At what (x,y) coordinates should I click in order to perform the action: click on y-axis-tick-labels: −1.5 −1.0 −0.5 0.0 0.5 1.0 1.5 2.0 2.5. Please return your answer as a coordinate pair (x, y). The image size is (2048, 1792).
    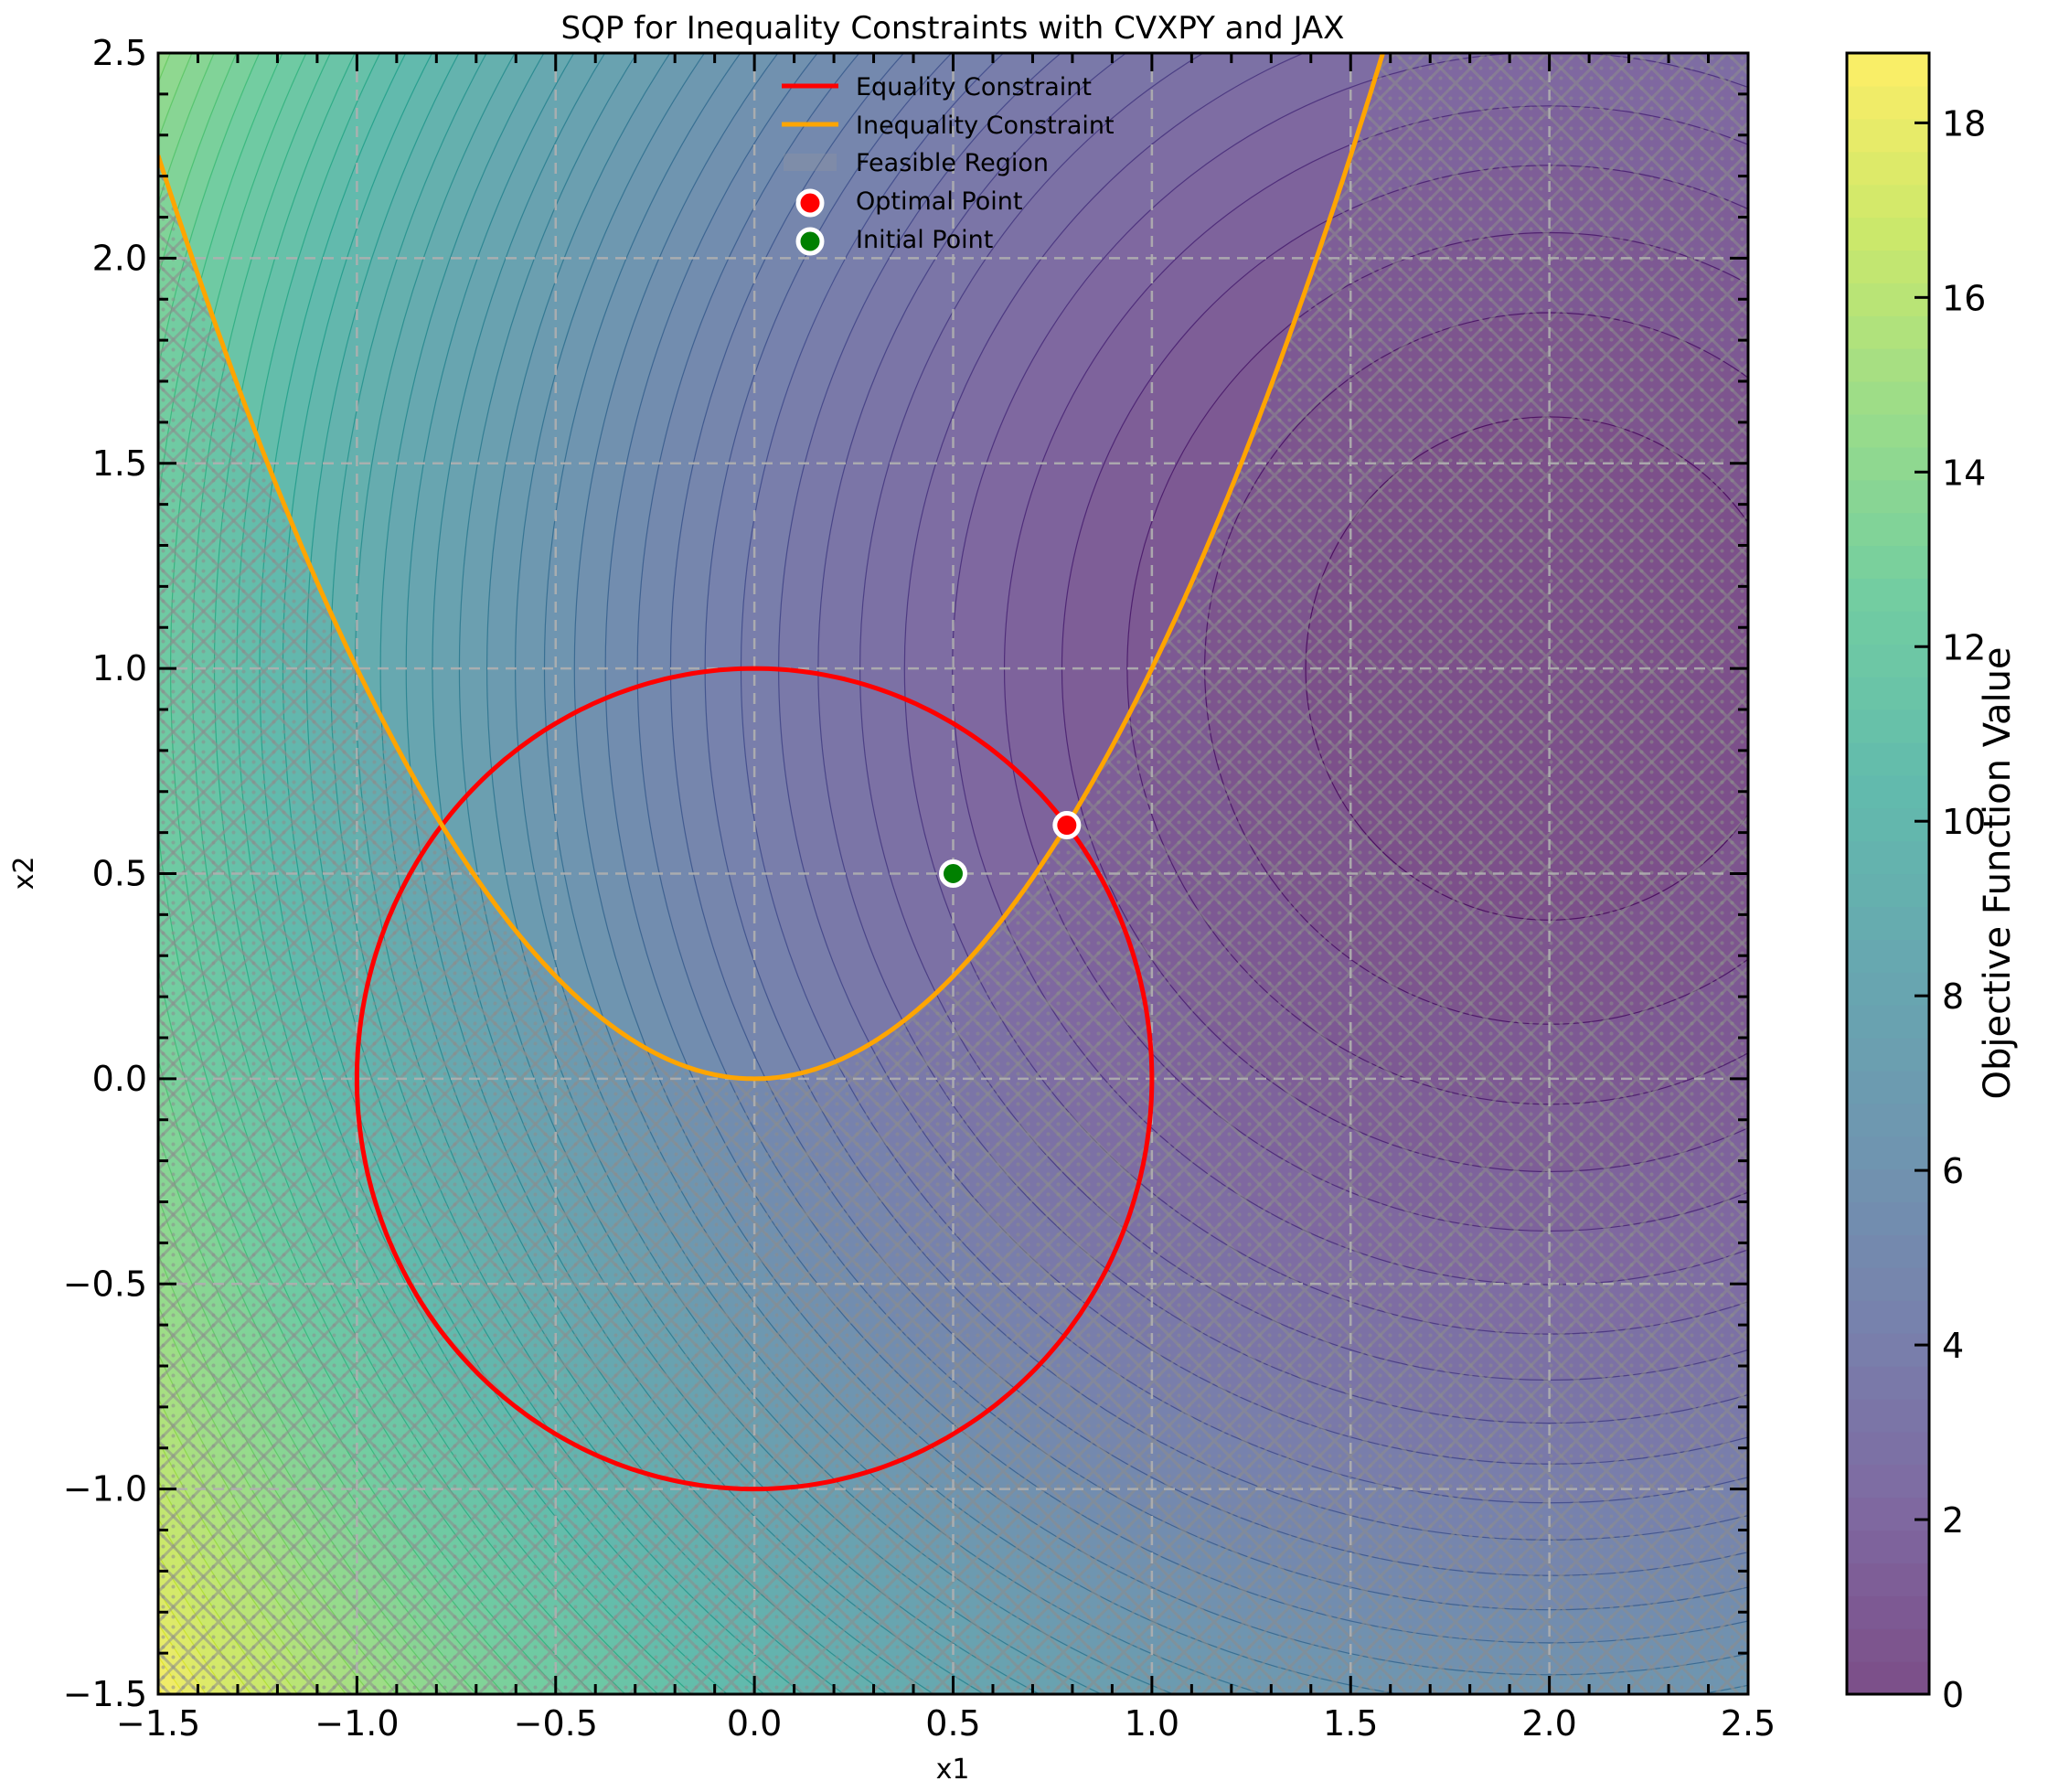
    Looking at the image, I should click on (105, 873).